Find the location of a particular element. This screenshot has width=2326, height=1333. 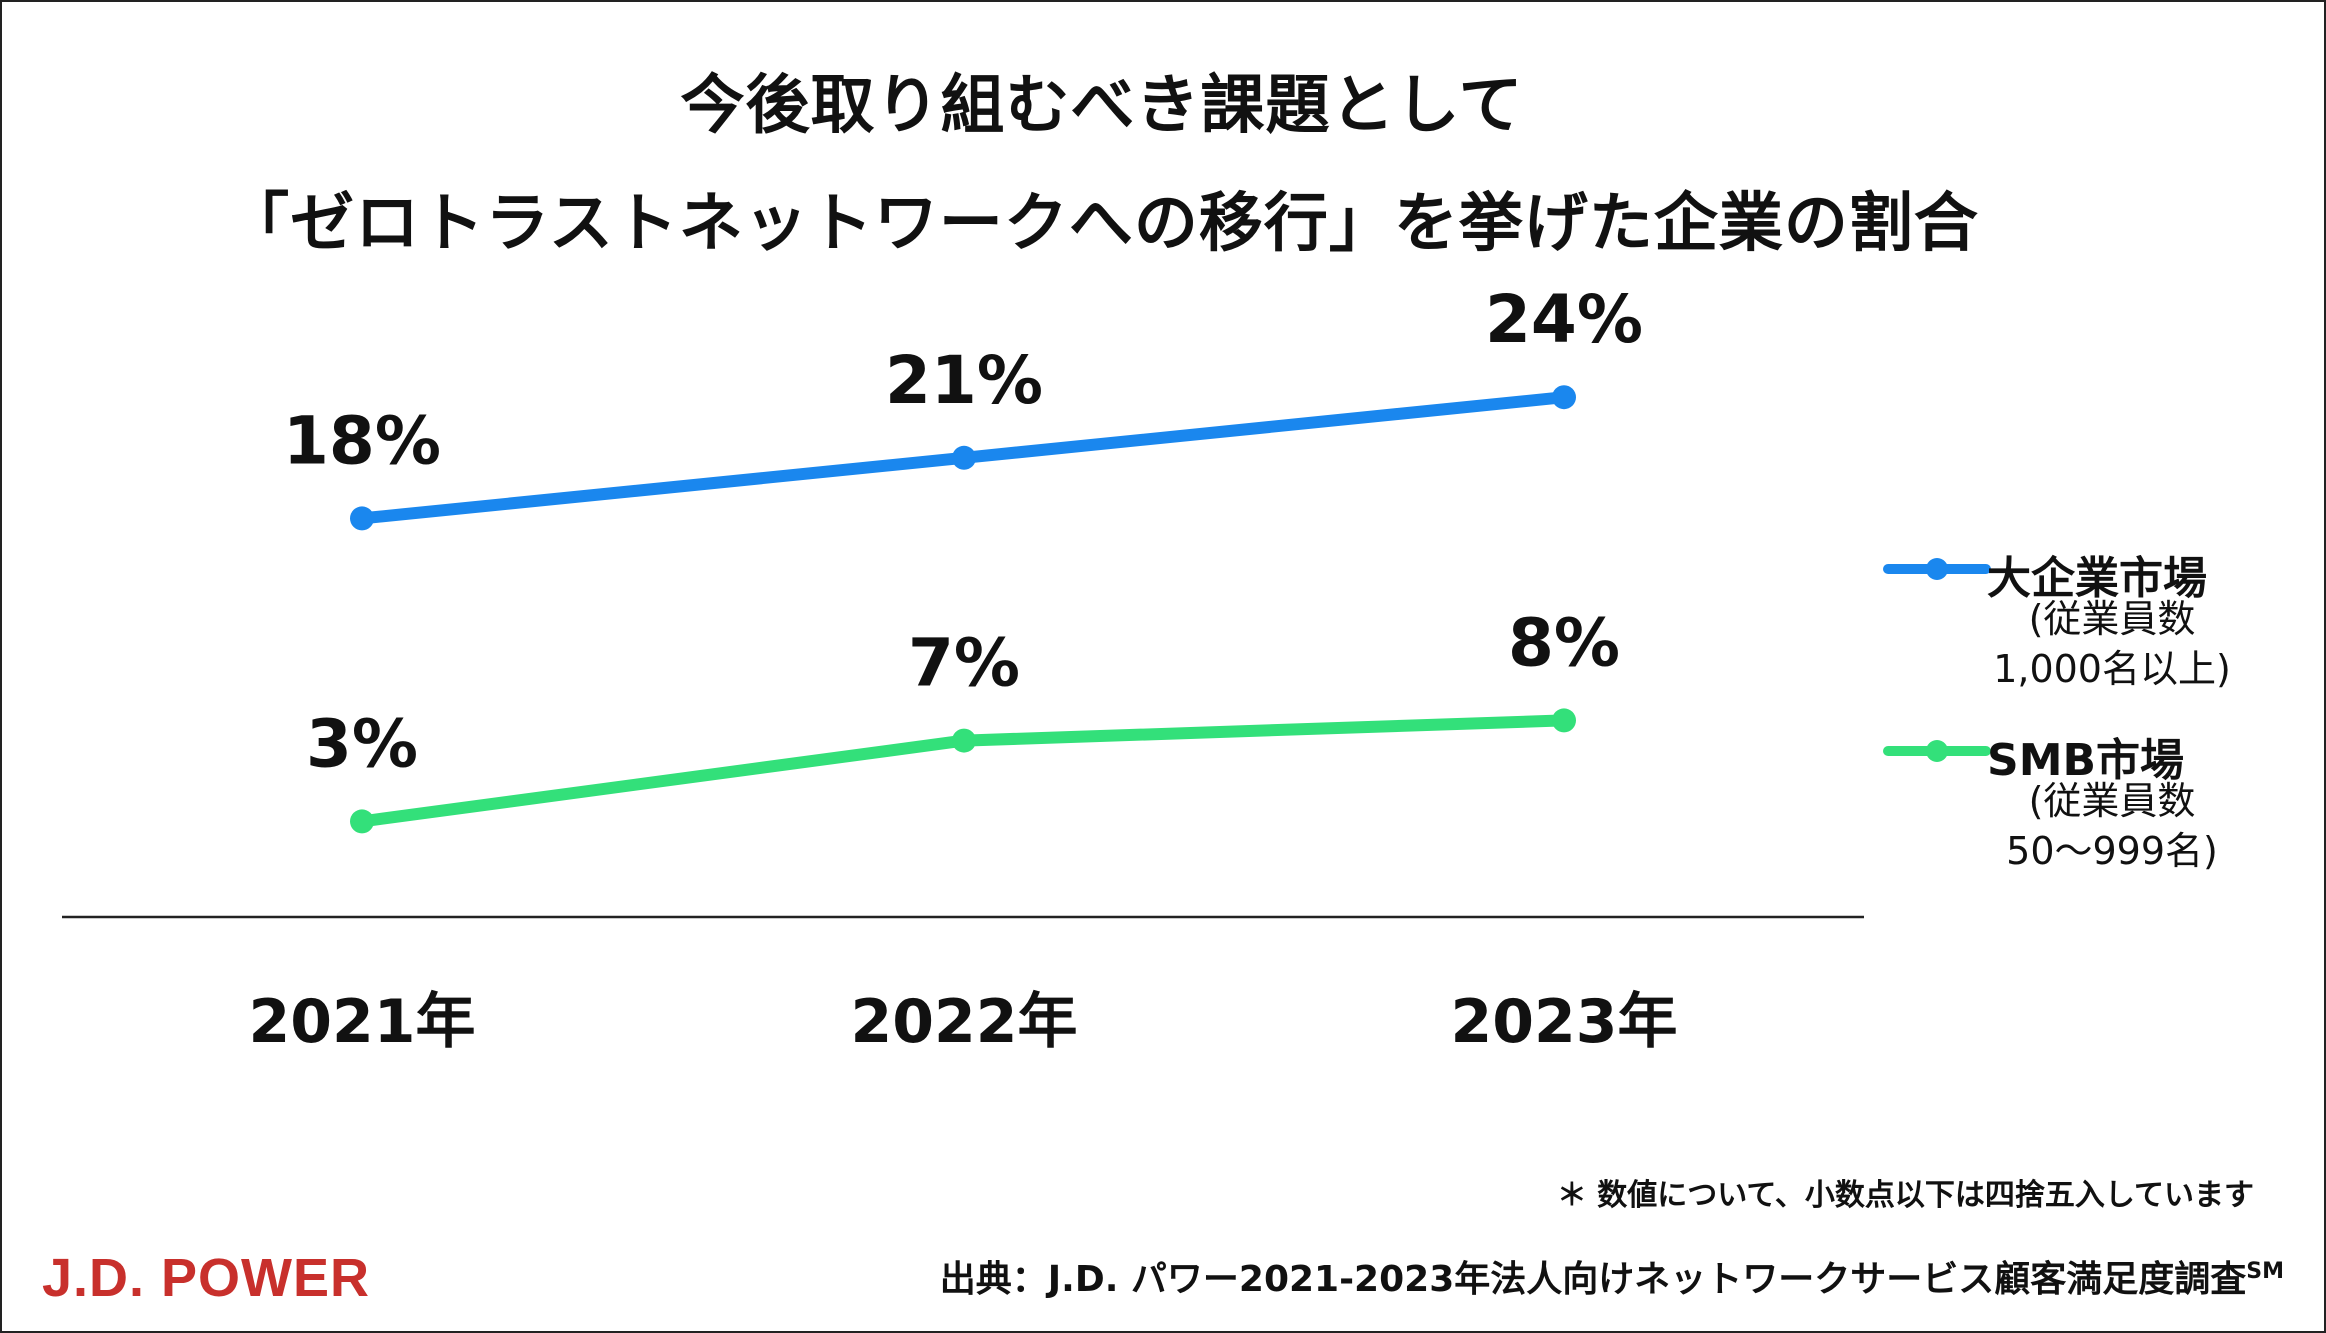

legend-sublabel-line2: 1,000名以上) is located at coordinates (2112, 669).